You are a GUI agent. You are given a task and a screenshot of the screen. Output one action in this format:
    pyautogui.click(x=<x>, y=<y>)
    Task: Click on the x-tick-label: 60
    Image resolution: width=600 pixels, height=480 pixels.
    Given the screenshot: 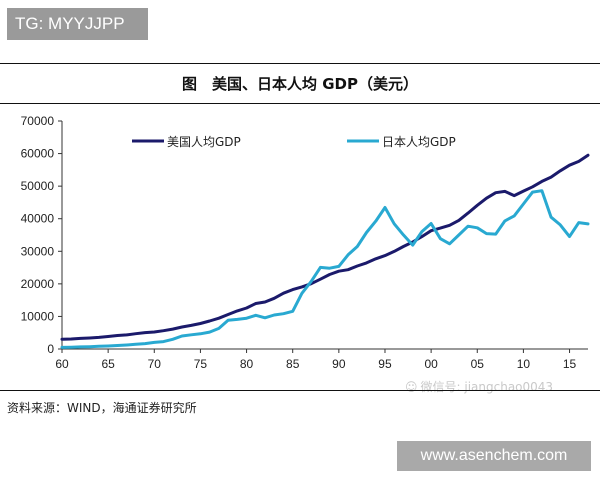 What is the action you would take?
    pyautogui.click(x=62, y=364)
    